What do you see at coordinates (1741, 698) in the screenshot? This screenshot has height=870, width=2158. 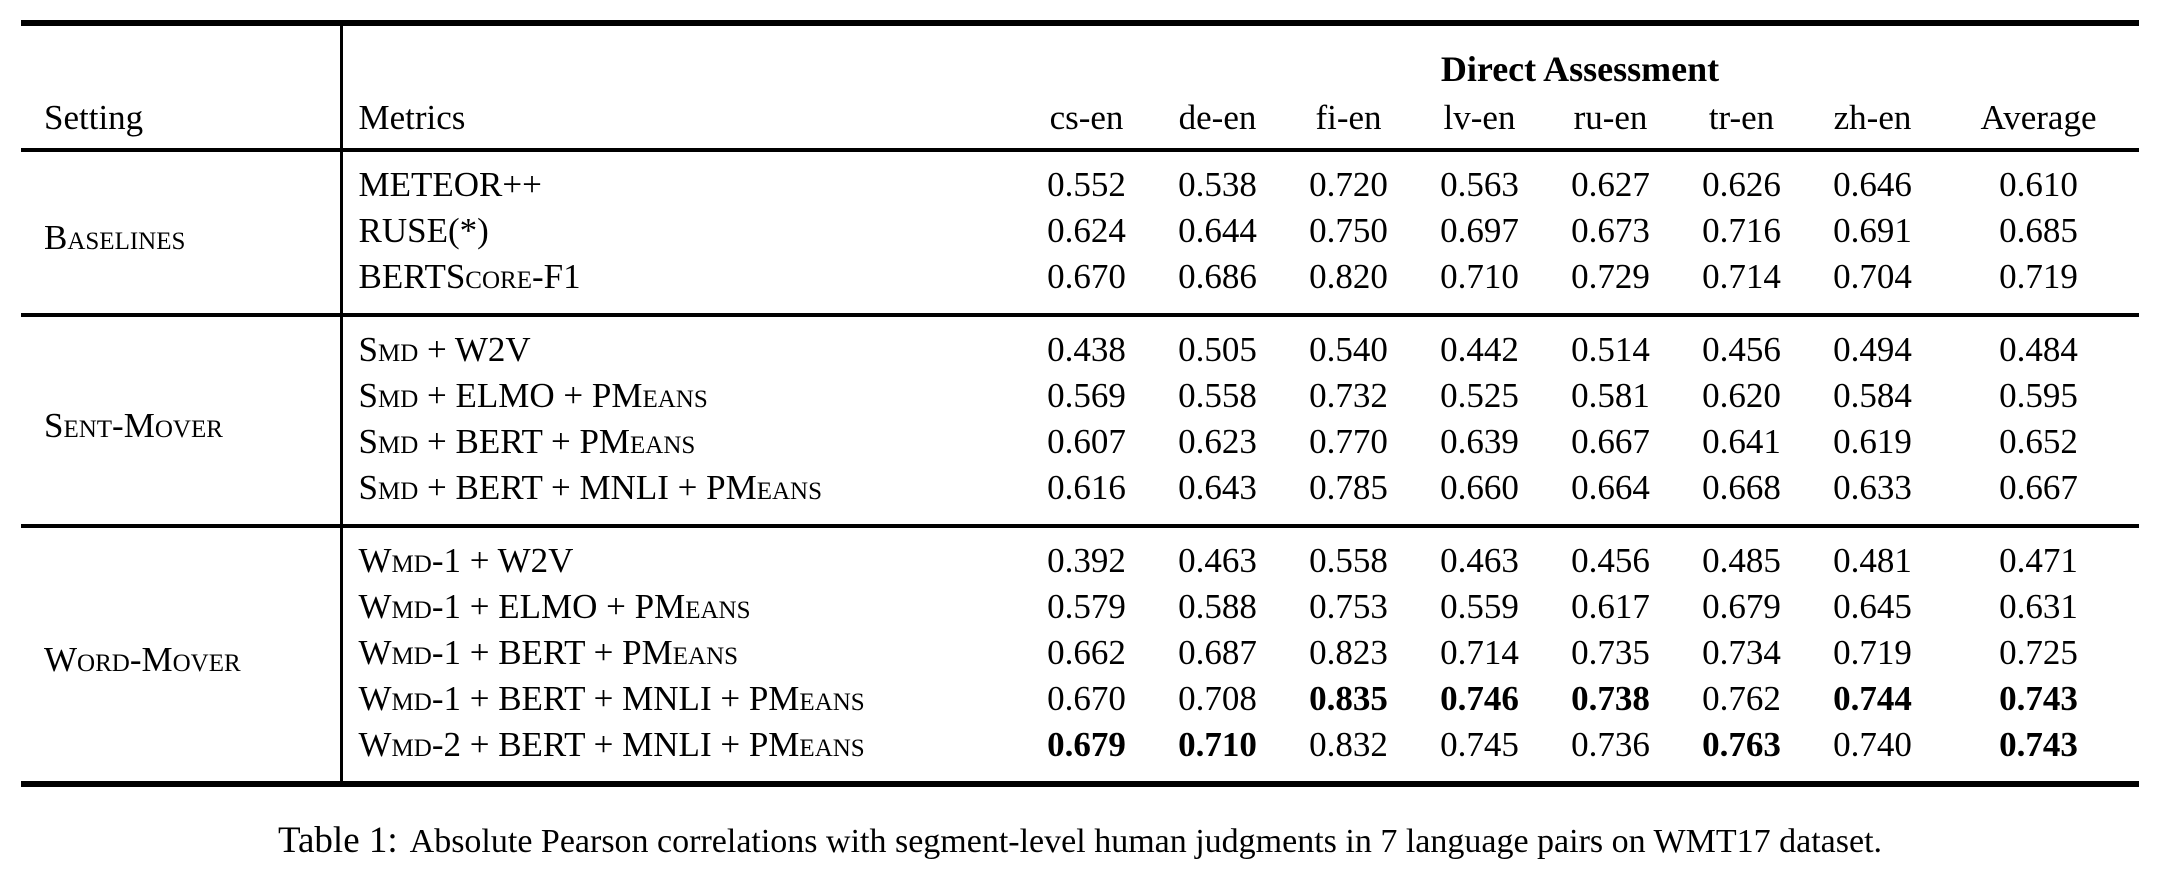 I see `value-cell: 0.762` at bounding box center [1741, 698].